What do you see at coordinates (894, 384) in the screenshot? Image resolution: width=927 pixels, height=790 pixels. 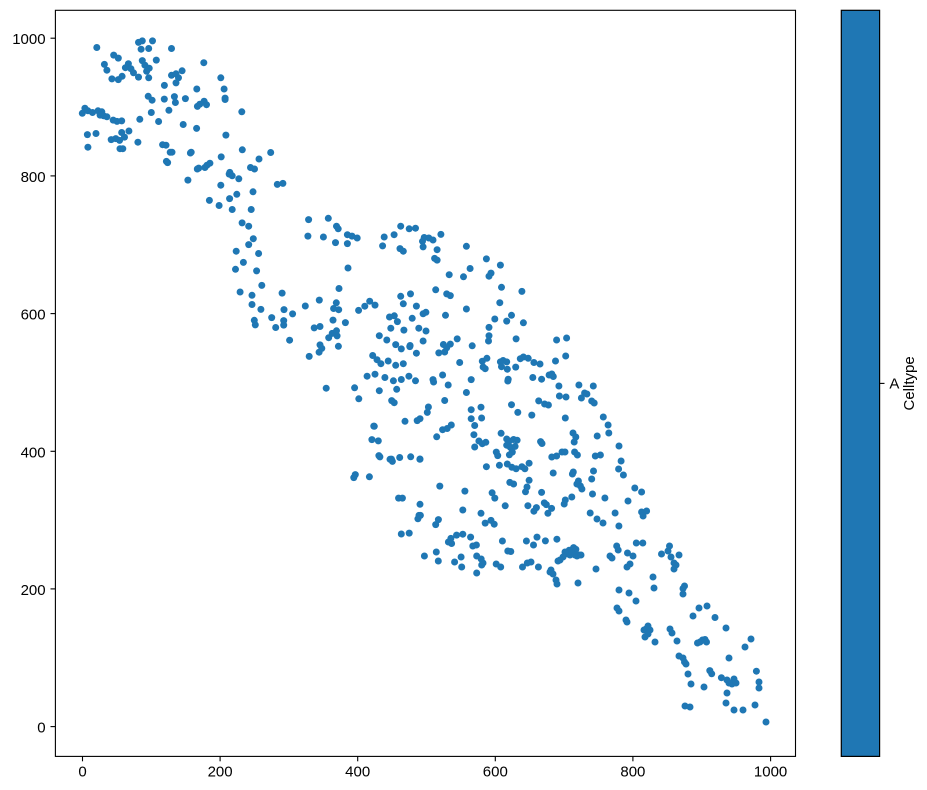 I see `svg-text: A` at bounding box center [894, 384].